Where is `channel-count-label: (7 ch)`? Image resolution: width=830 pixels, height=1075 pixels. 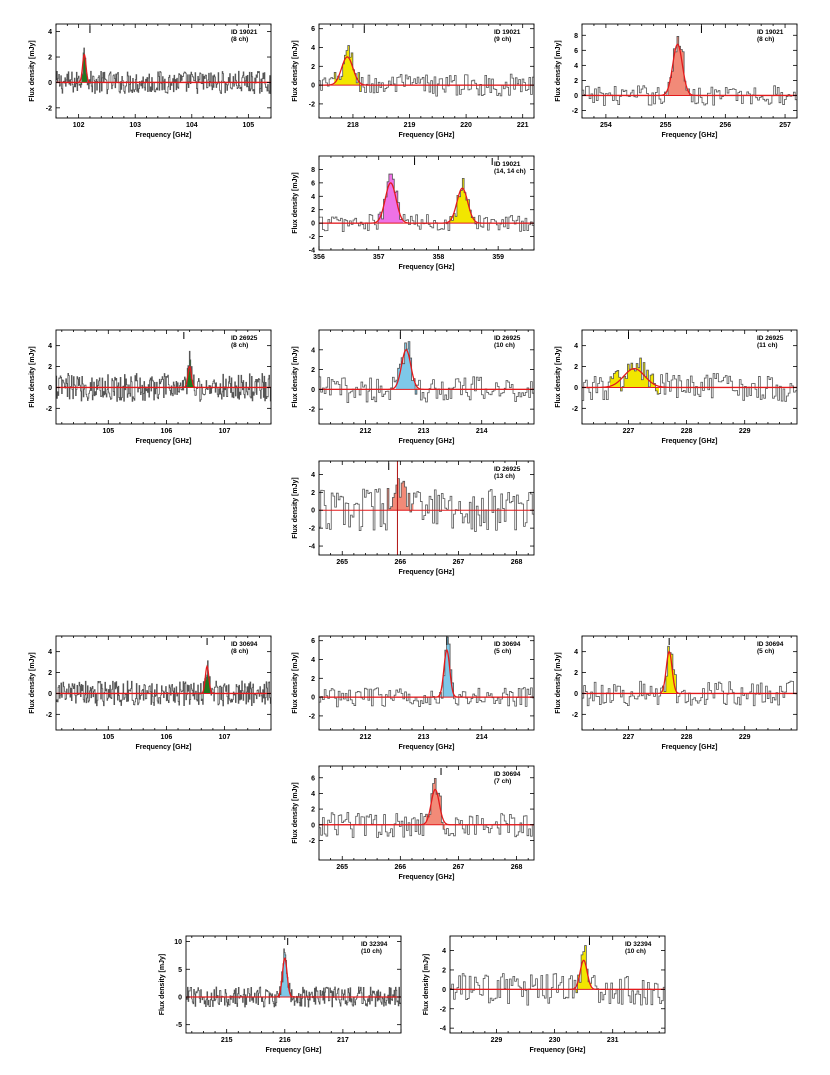 channel-count-label: (7 ch) is located at coordinates (502, 781).